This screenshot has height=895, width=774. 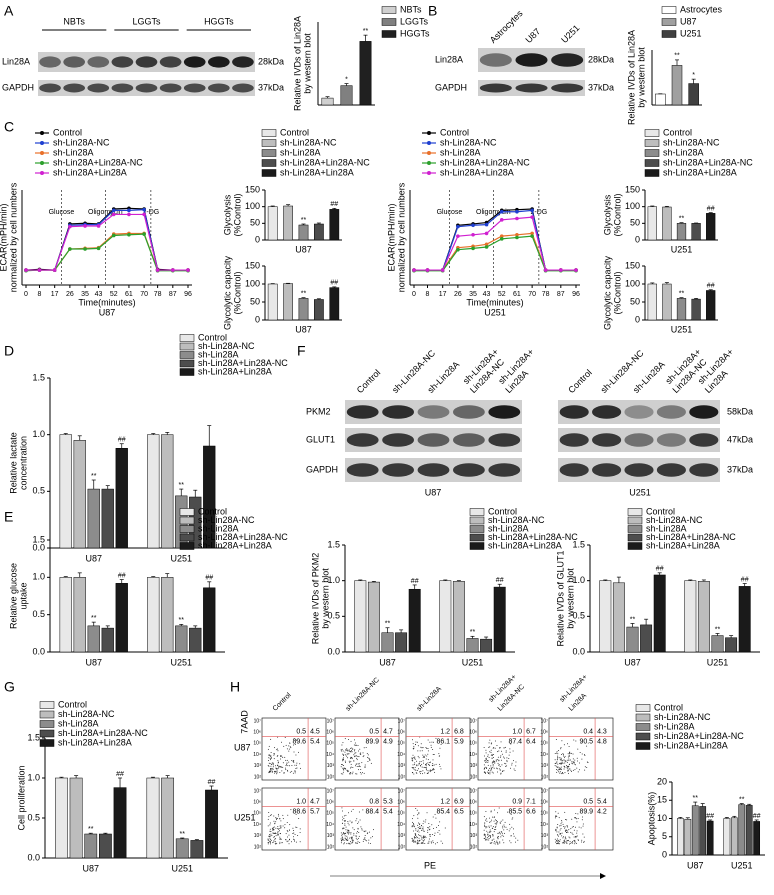 What do you see at coordinates (515, 741) in the screenshot?
I see `quadrant-value: 87.4` at bounding box center [515, 741].